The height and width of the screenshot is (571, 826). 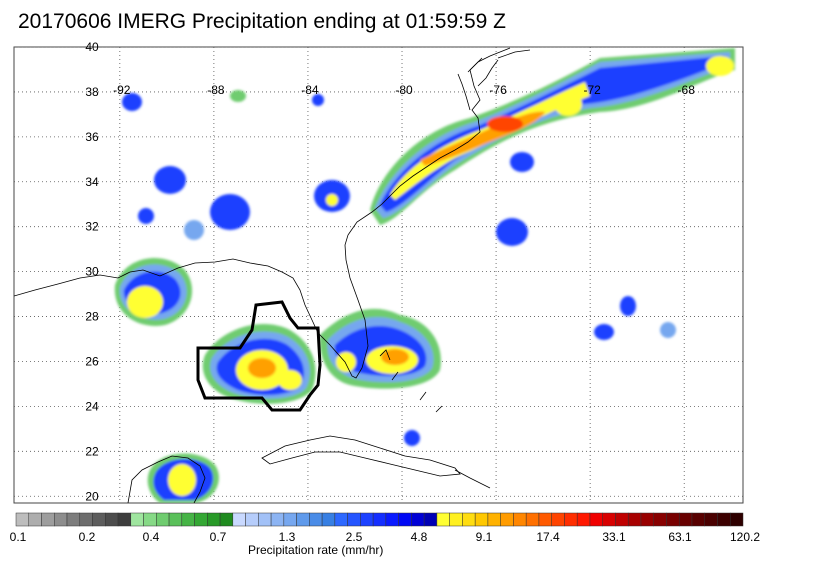 What do you see at coordinates (92, 137) in the screenshot?
I see `lat-tick-label: 36` at bounding box center [92, 137].